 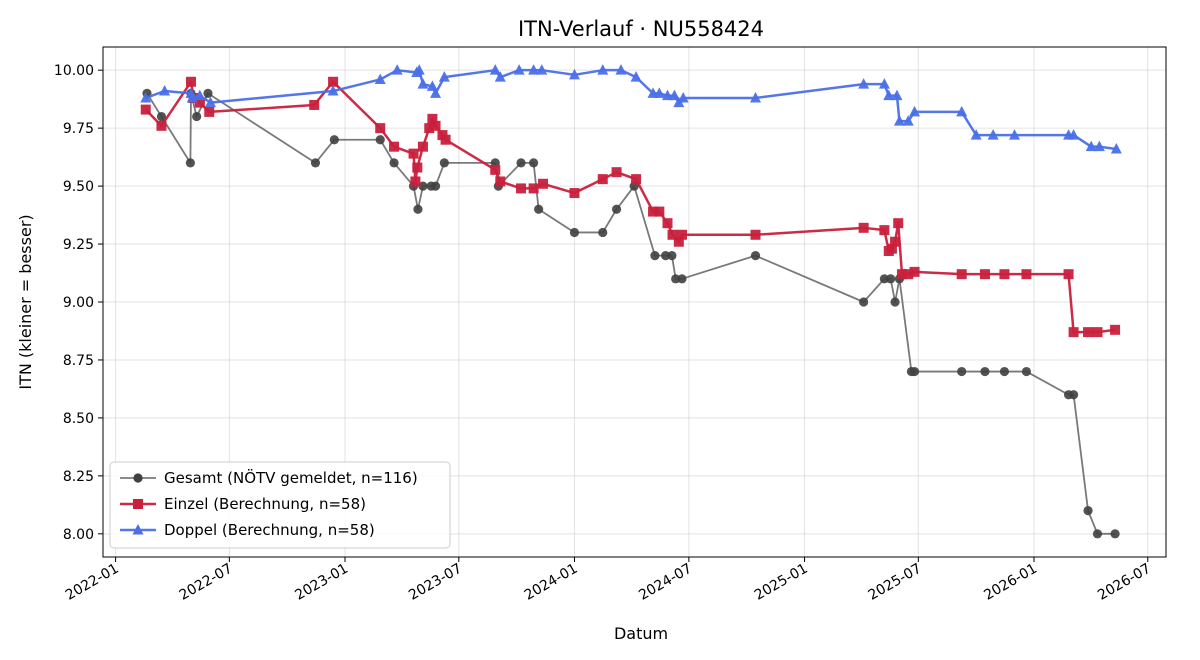 I want to click on y-tick-label: 9.00, so click(x=78, y=303).